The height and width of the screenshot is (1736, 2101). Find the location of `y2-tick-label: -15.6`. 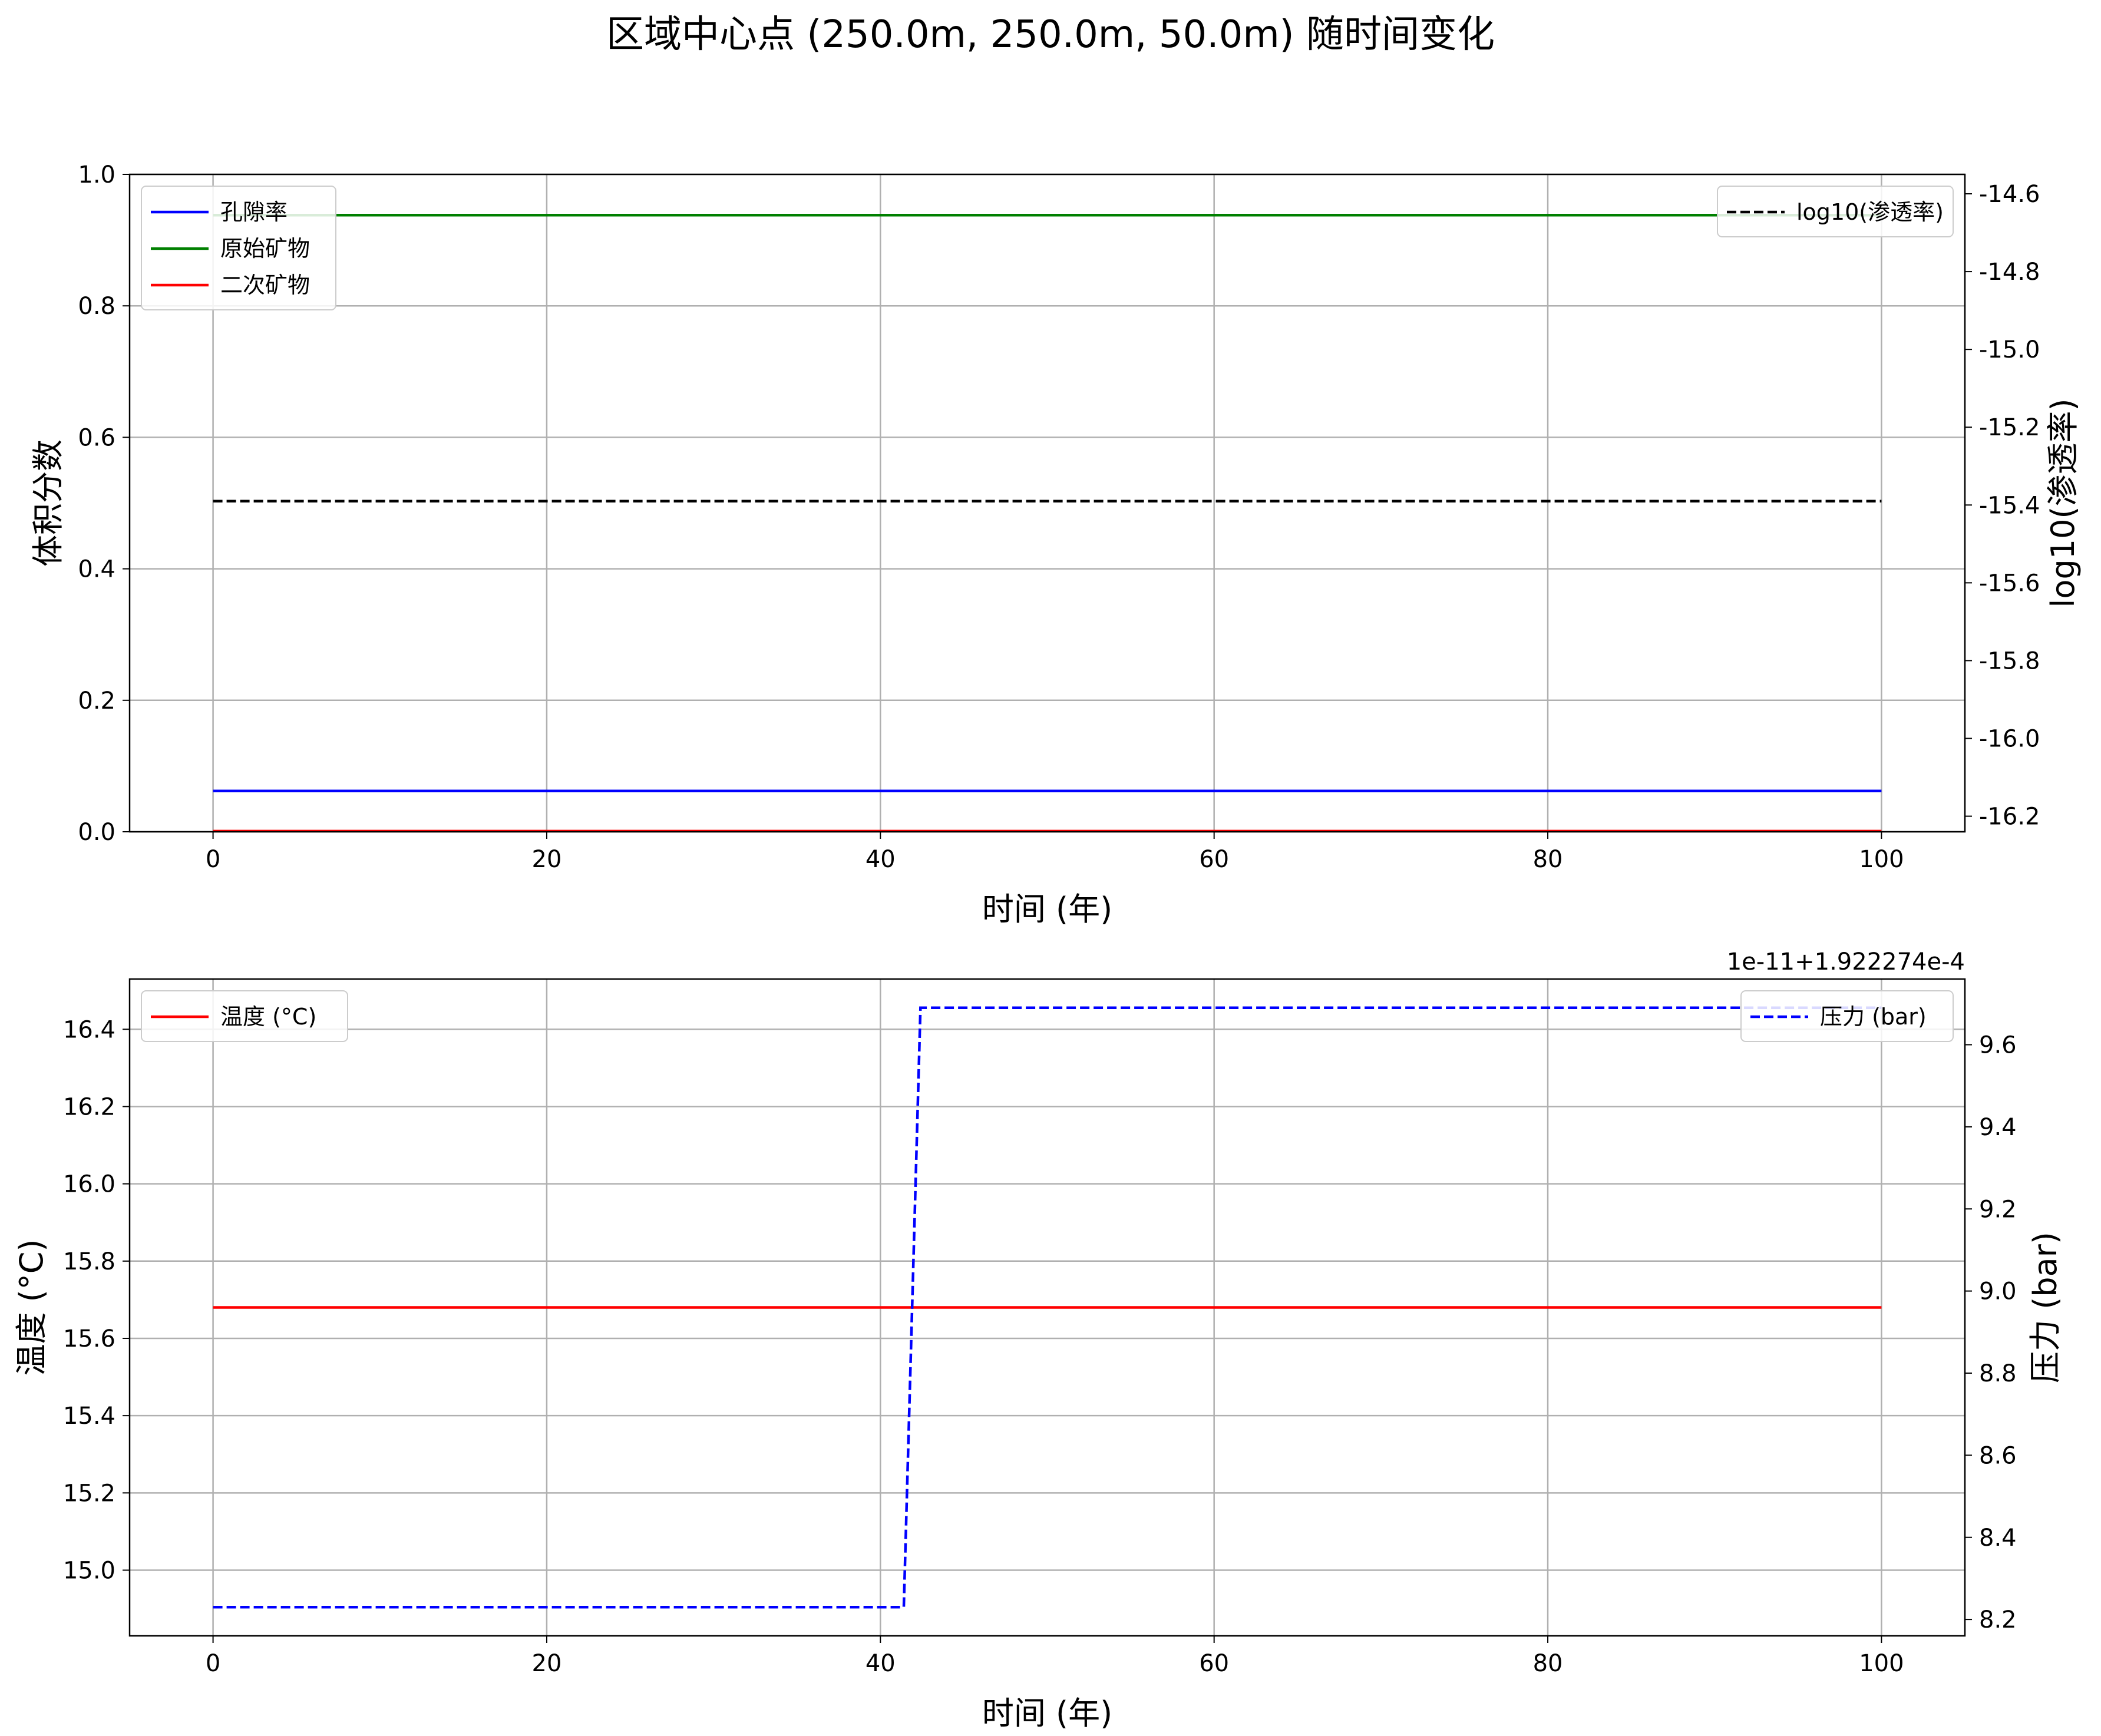

y2-tick-label: -15.6 is located at coordinates (2010, 583).